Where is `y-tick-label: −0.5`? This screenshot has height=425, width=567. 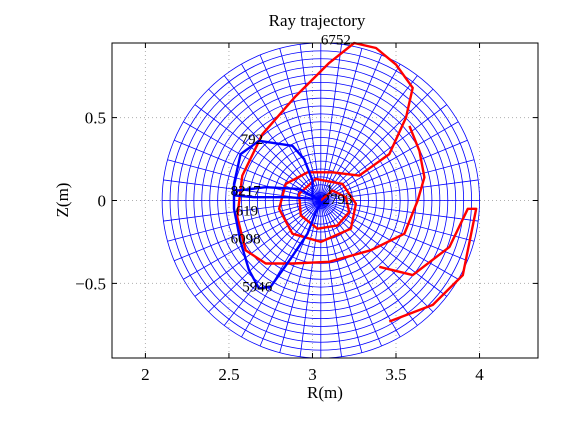 y-tick-label: −0.5 is located at coordinates (90, 283).